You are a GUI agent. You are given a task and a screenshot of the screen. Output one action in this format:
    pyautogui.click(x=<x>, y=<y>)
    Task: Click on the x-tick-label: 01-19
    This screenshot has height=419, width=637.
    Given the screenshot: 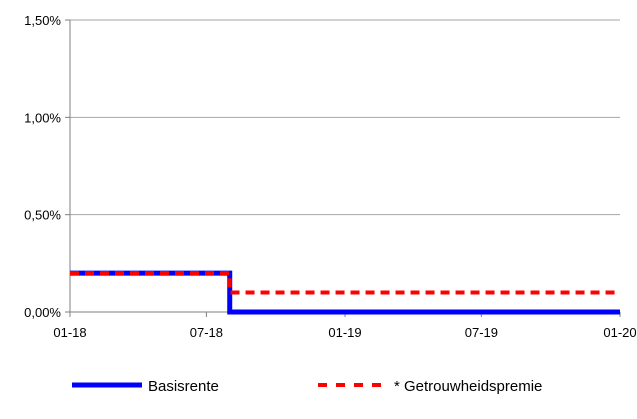 What is the action you would take?
    pyautogui.click(x=344, y=332)
    